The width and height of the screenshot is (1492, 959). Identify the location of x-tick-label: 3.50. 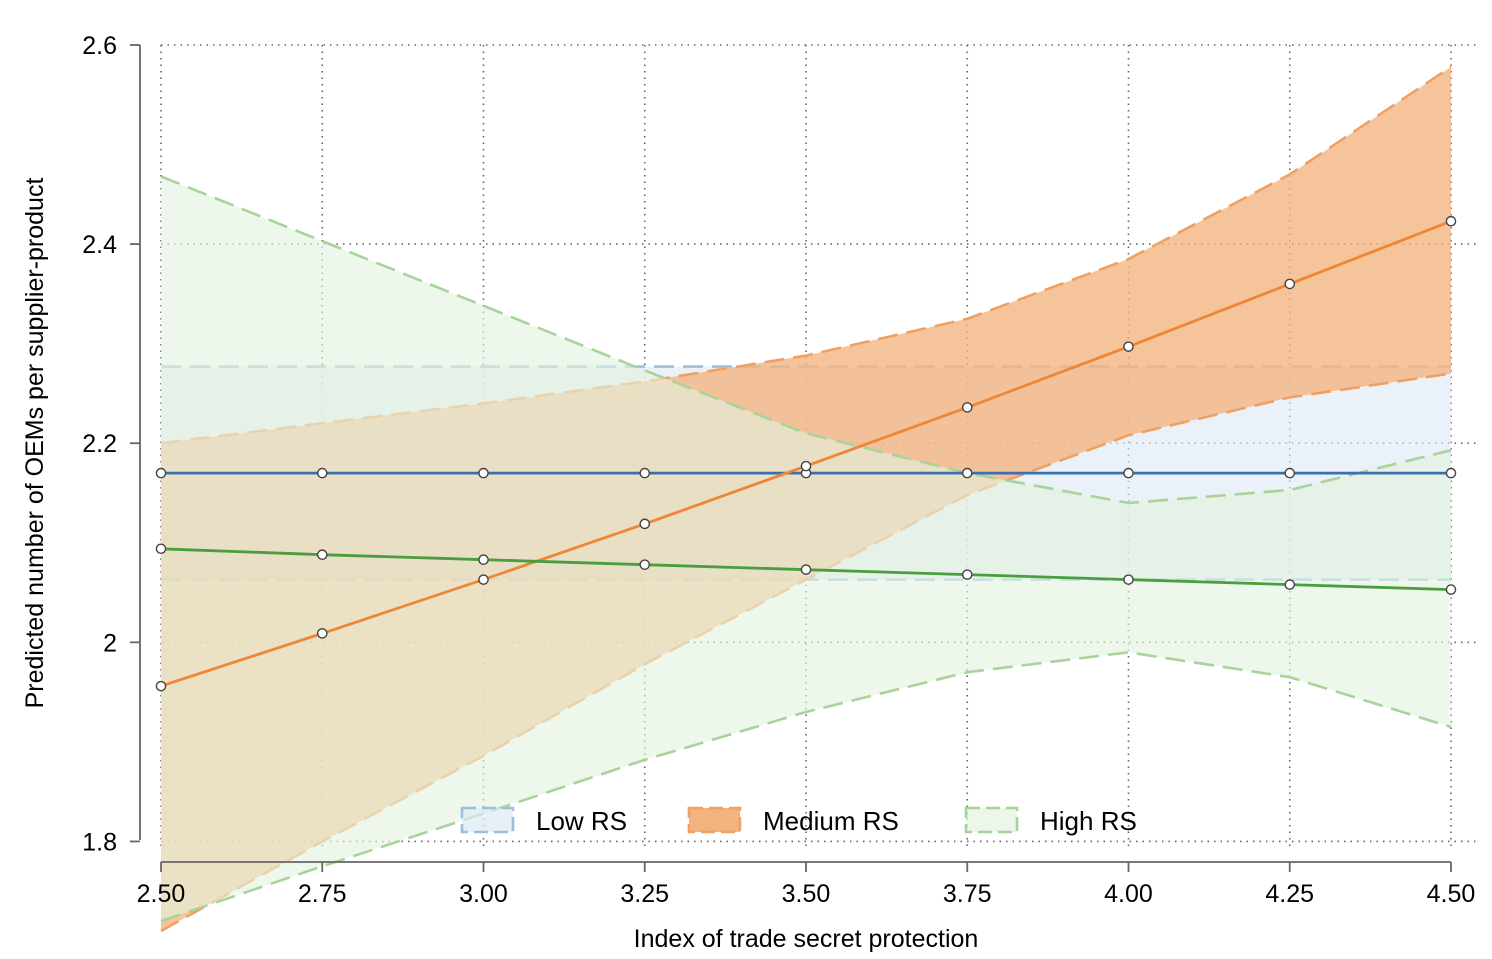
(806, 894).